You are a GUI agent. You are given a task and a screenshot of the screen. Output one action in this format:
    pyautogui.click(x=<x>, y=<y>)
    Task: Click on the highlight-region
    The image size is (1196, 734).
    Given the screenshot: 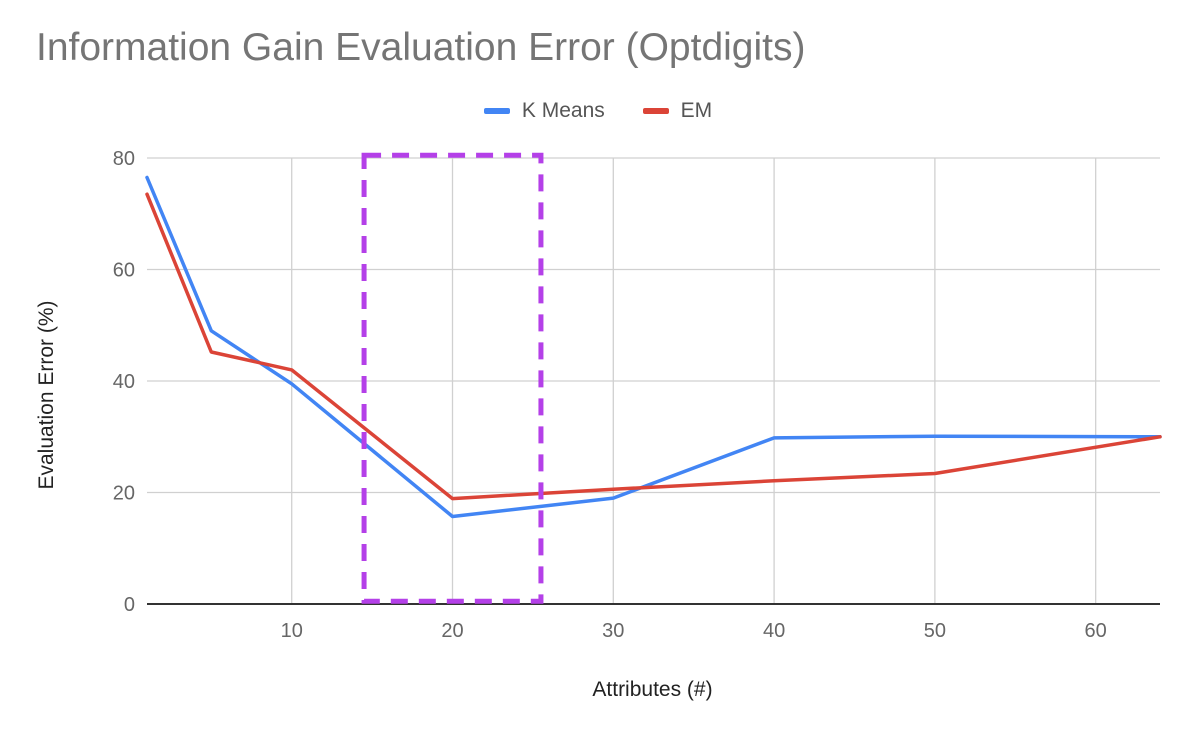 What is the action you would take?
    pyautogui.click(x=452, y=378)
    